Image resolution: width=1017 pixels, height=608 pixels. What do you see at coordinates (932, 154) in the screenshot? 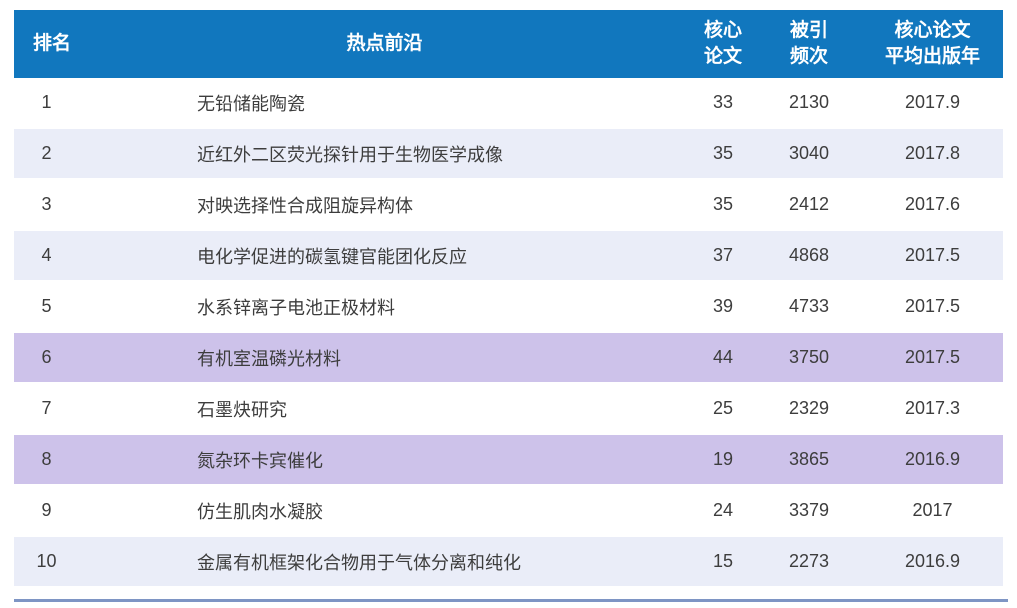
I see `avg-year-cell: 2017.8` at bounding box center [932, 154].